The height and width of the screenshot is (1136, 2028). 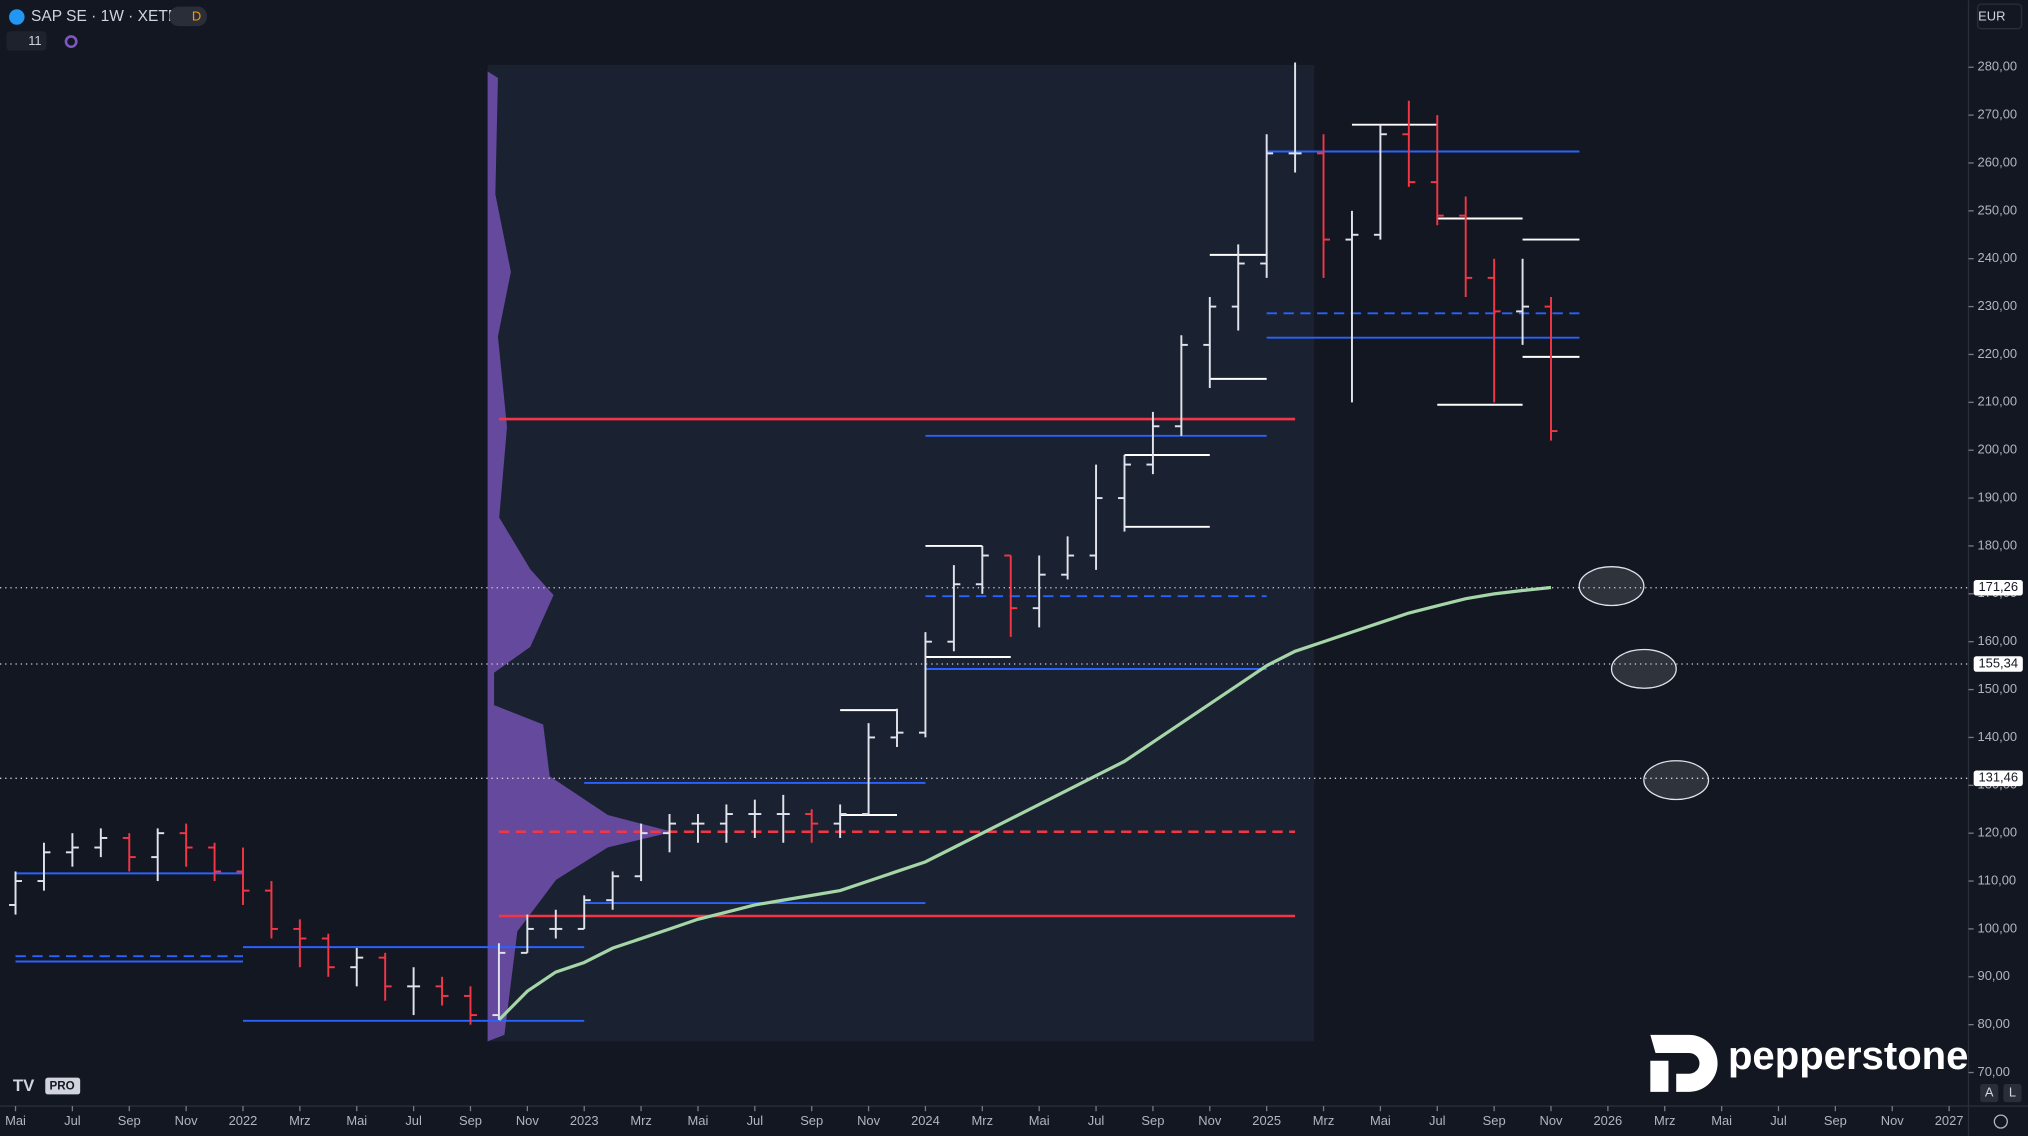 I want to click on y-tick-label: 270,00, so click(x=1998, y=114).